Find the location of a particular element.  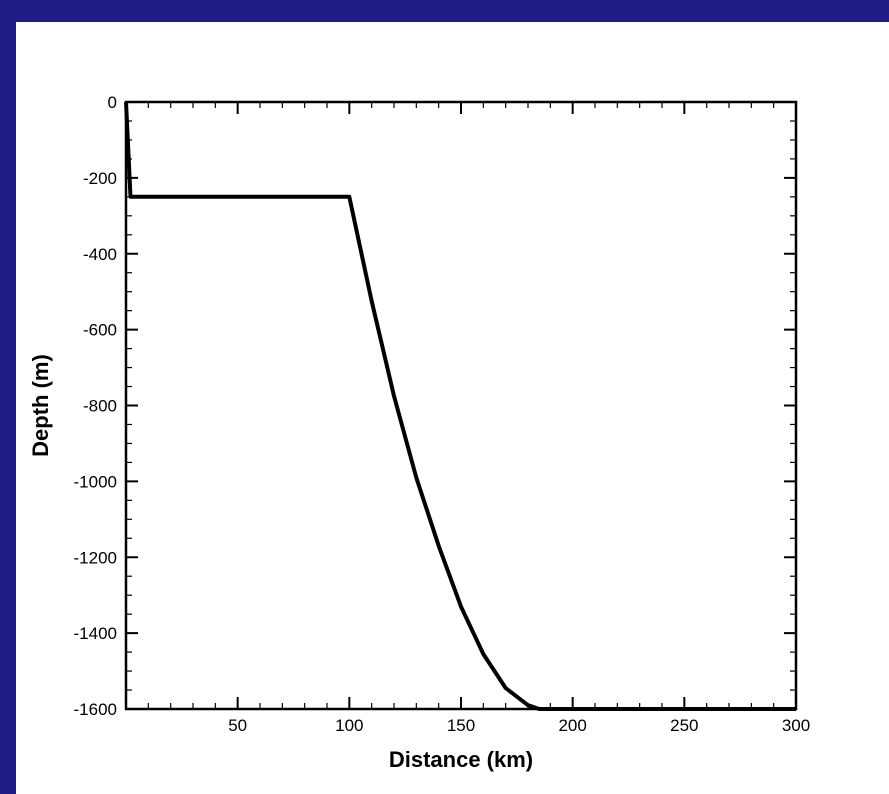

x-tick-label: 50 is located at coordinates (237, 725).